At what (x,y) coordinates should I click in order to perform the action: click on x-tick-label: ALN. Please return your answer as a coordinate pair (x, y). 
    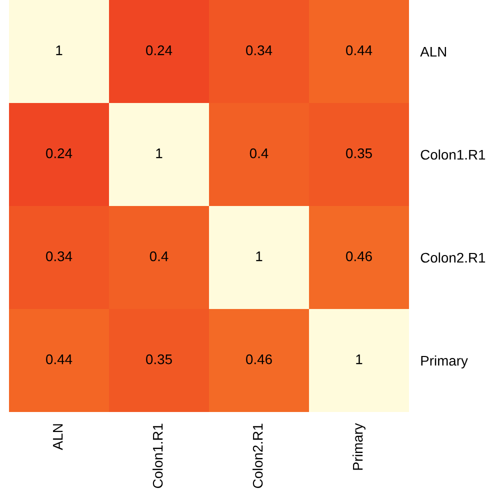
    Looking at the image, I should click on (58, 437).